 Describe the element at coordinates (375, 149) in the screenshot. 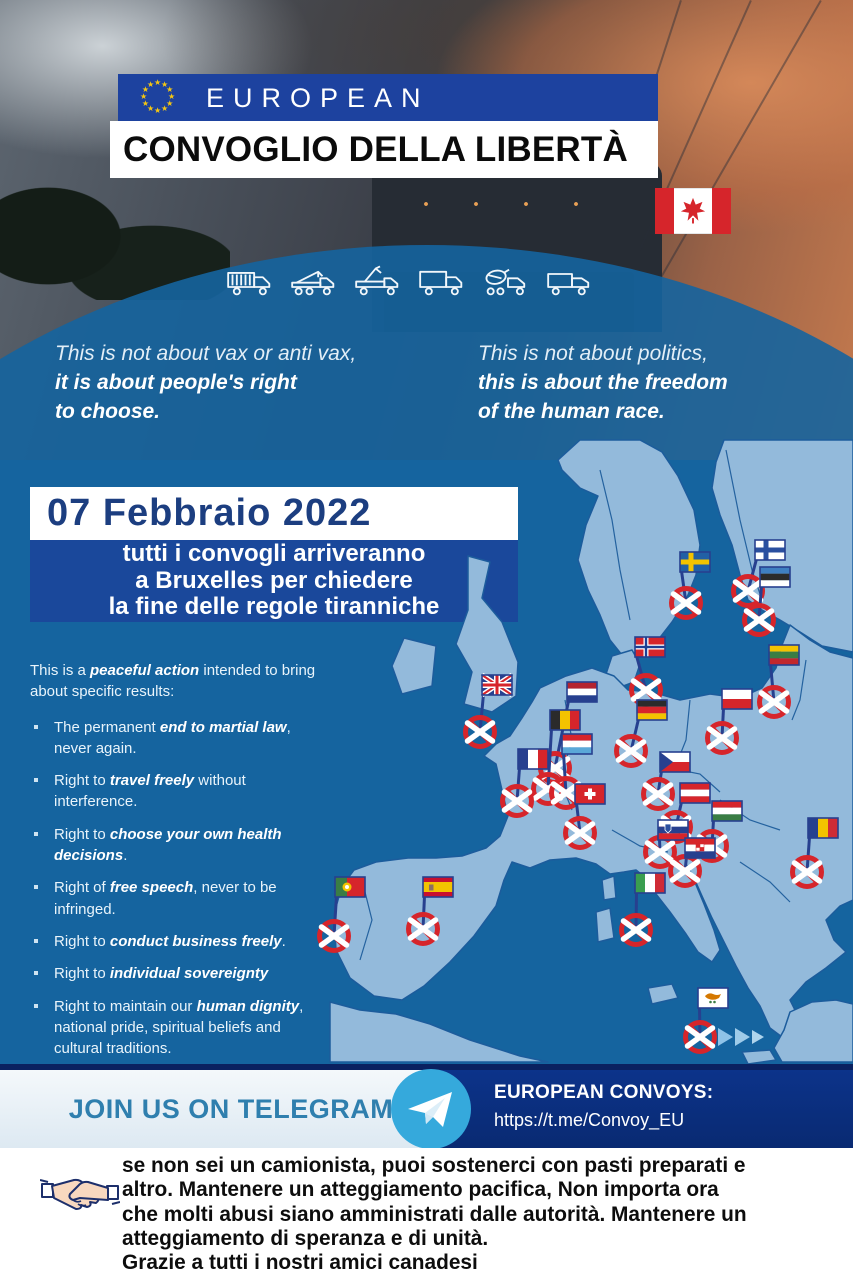

I see `page-title: CONVOGLIO DELLA LIBERTÀ` at that location.